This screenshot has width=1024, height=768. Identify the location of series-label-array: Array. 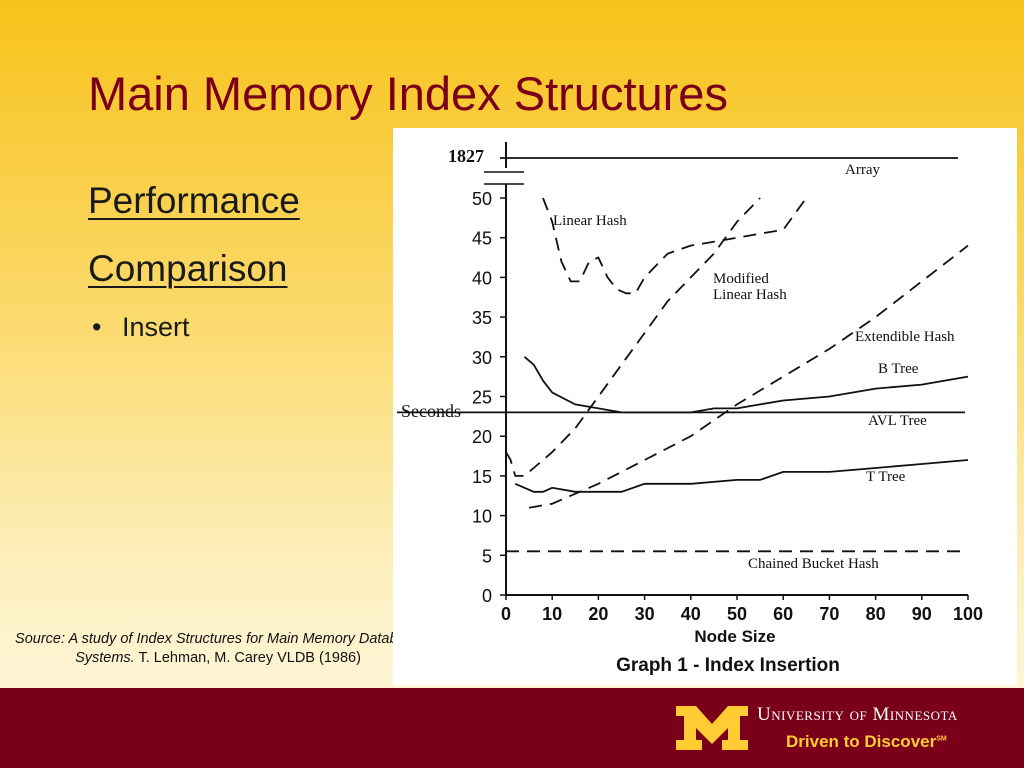
(862, 170).